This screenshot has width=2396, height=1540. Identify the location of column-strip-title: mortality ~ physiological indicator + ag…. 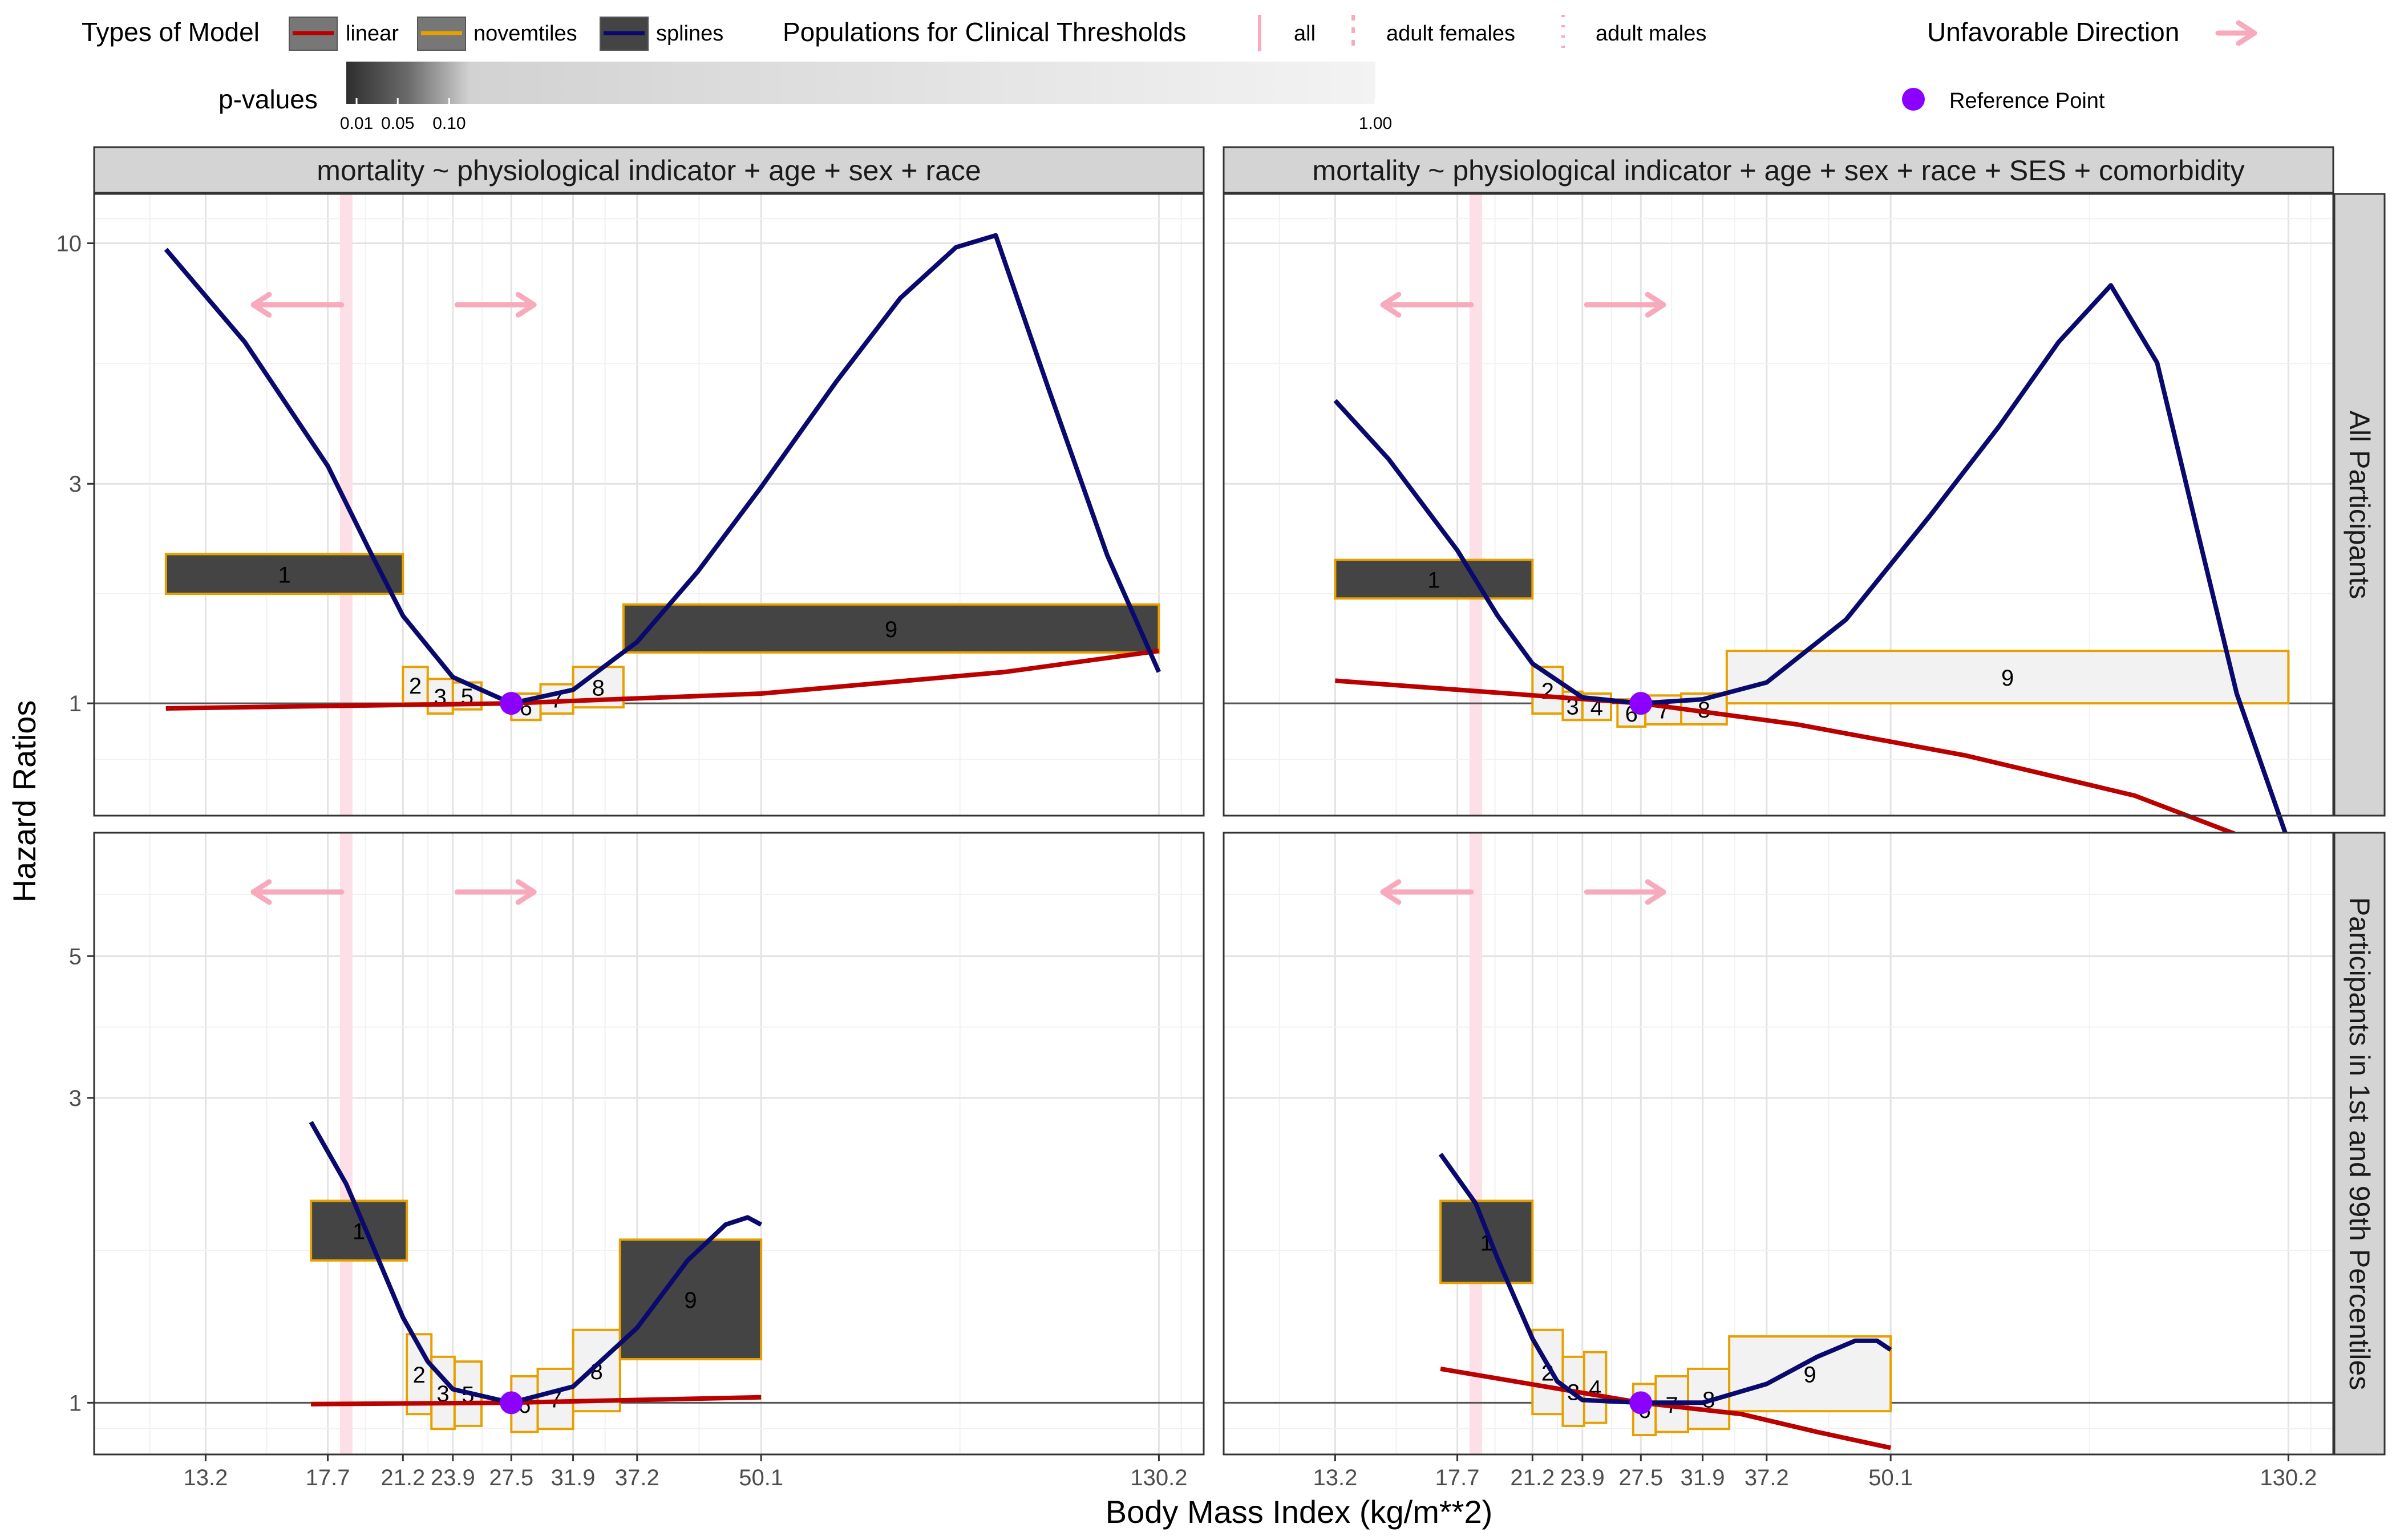
(649, 171).